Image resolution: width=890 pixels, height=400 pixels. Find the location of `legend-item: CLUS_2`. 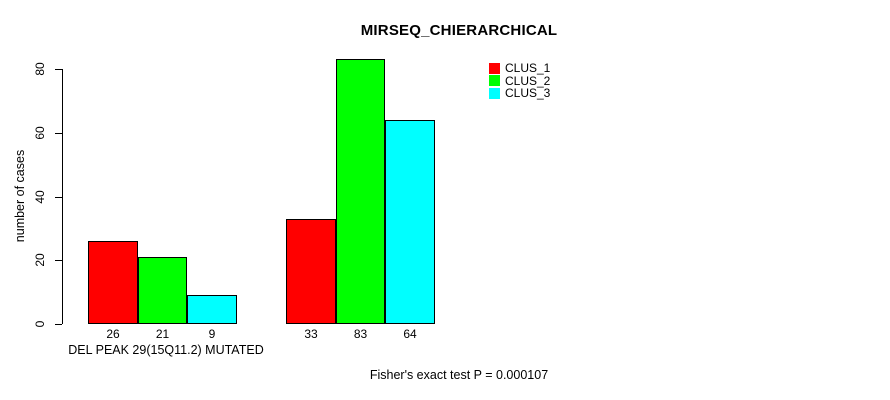

legend-item: CLUS_2 is located at coordinates (519, 81).